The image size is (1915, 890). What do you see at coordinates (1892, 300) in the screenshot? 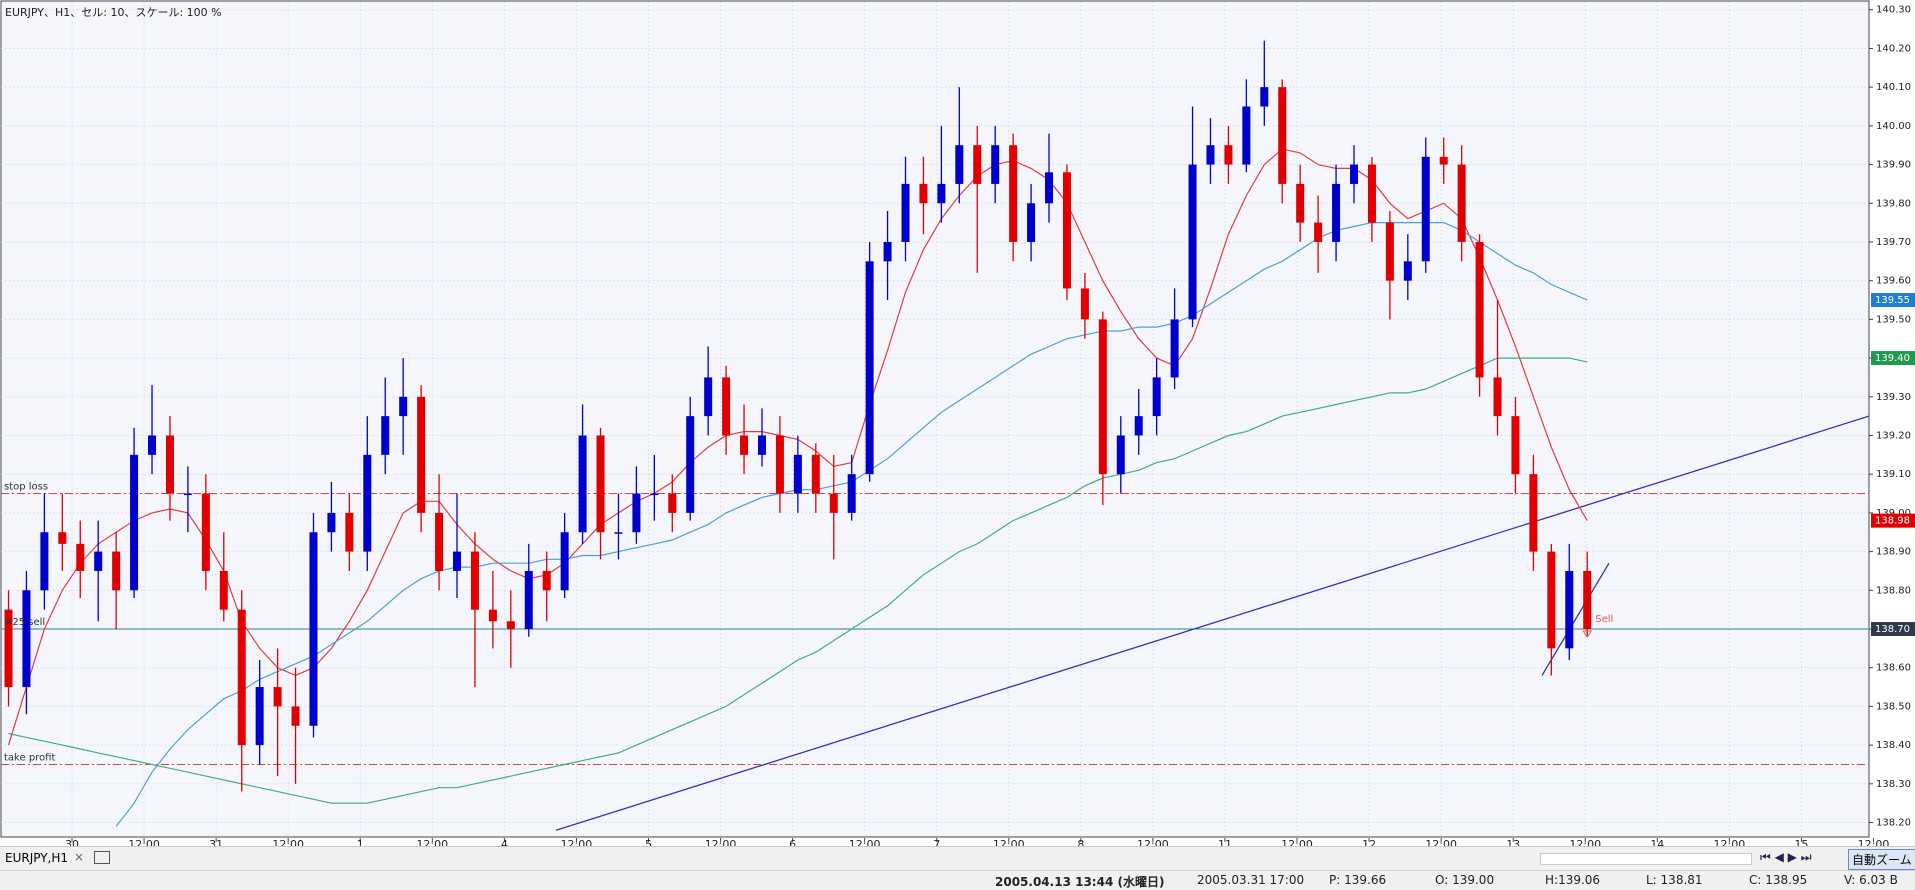
I see `price-tag-label: 139.55` at bounding box center [1892, 300].